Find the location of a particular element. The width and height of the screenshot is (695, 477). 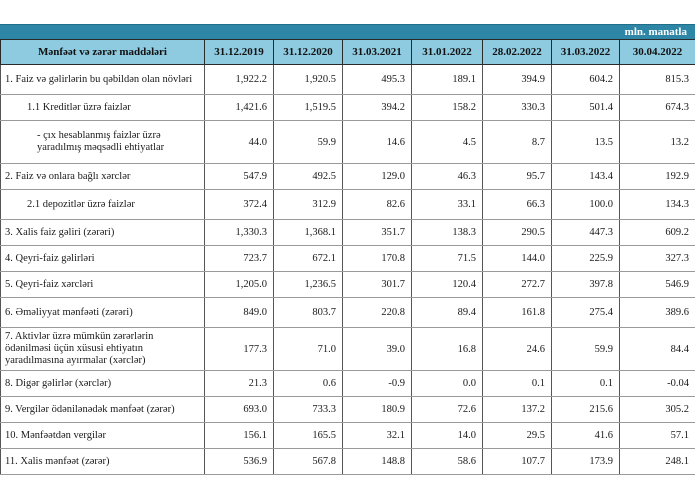

row-value: 389.6 is located at coordinates (657, 312).